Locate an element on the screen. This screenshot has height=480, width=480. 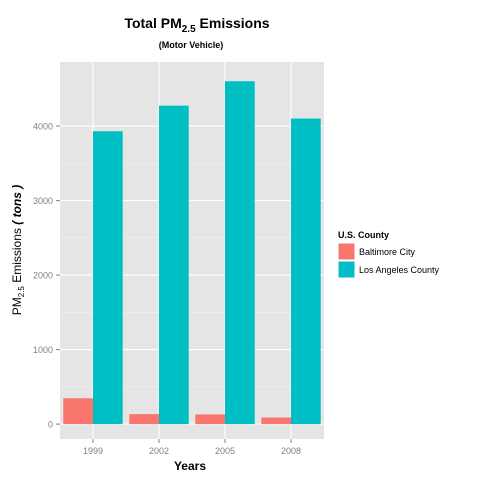
bar-los-angeles-county-1999 is located at coordinates (108, 277).